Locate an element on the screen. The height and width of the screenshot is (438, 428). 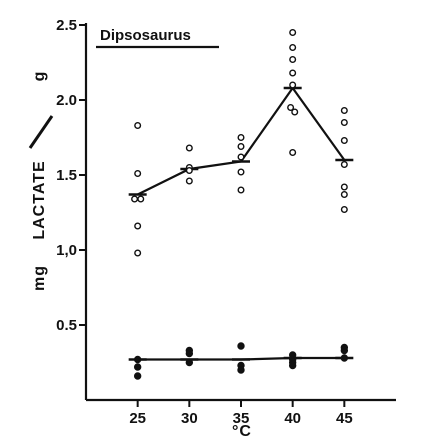
x-axis-label: °C is located at coordinates (242, 430).